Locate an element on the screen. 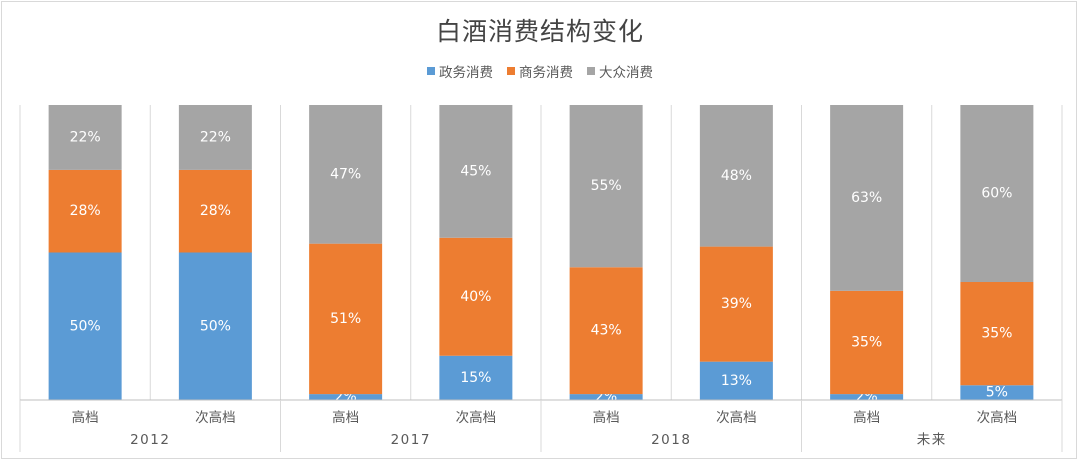 The height and width of the screenshot is (462, 1080). legend-label: 政务消费 is located at coordinates (466, 73).